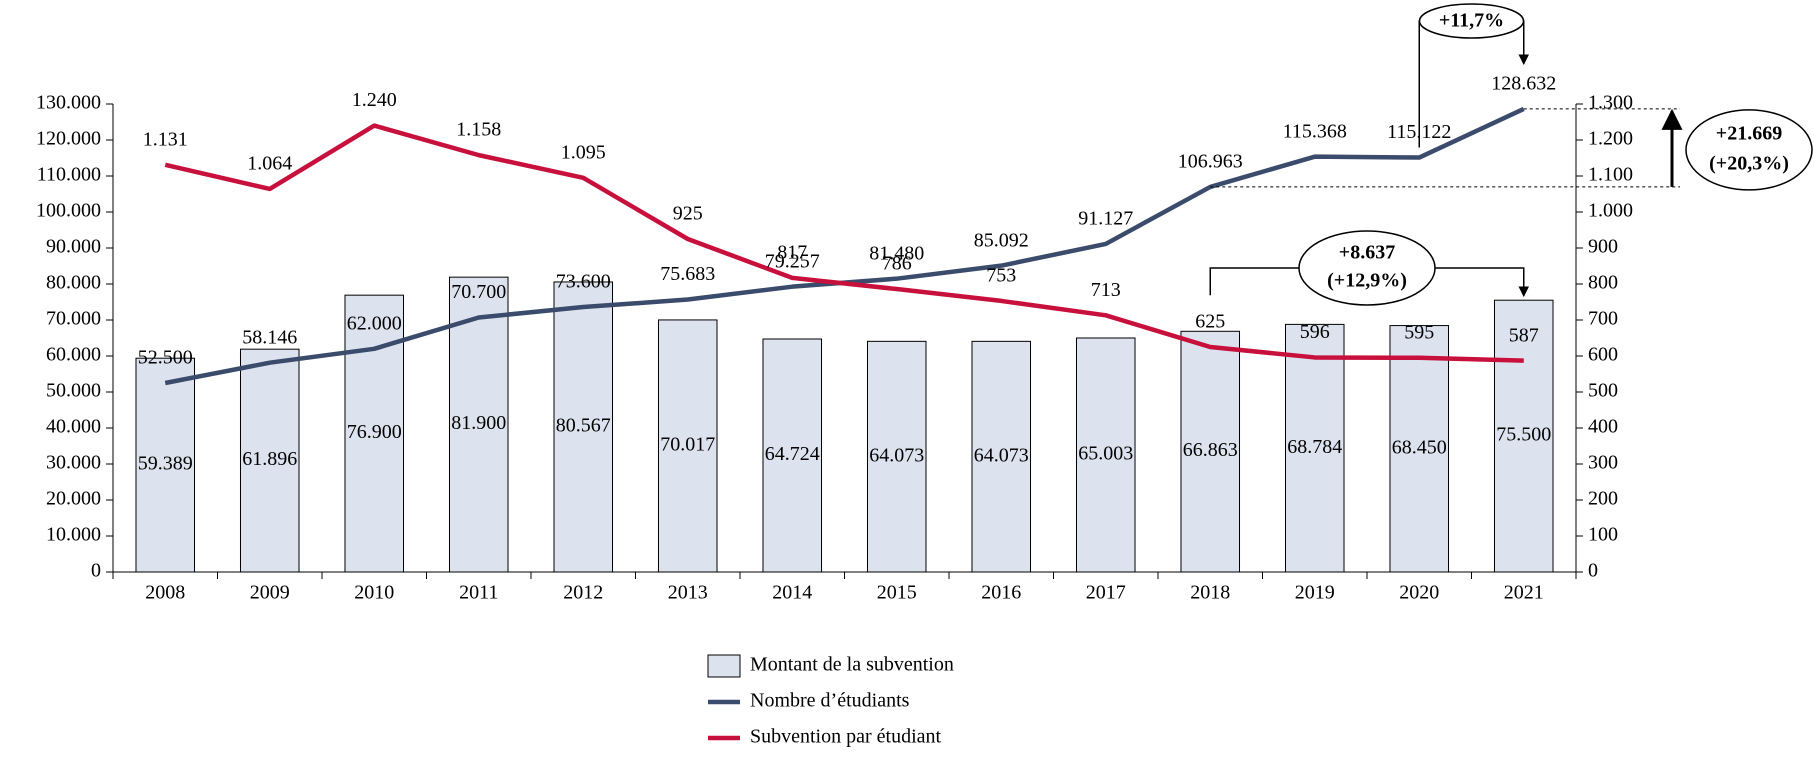  Describe the element at coordinates (1001, 593) in the screenshot. I see `x-tick-label: 2016` at that location.